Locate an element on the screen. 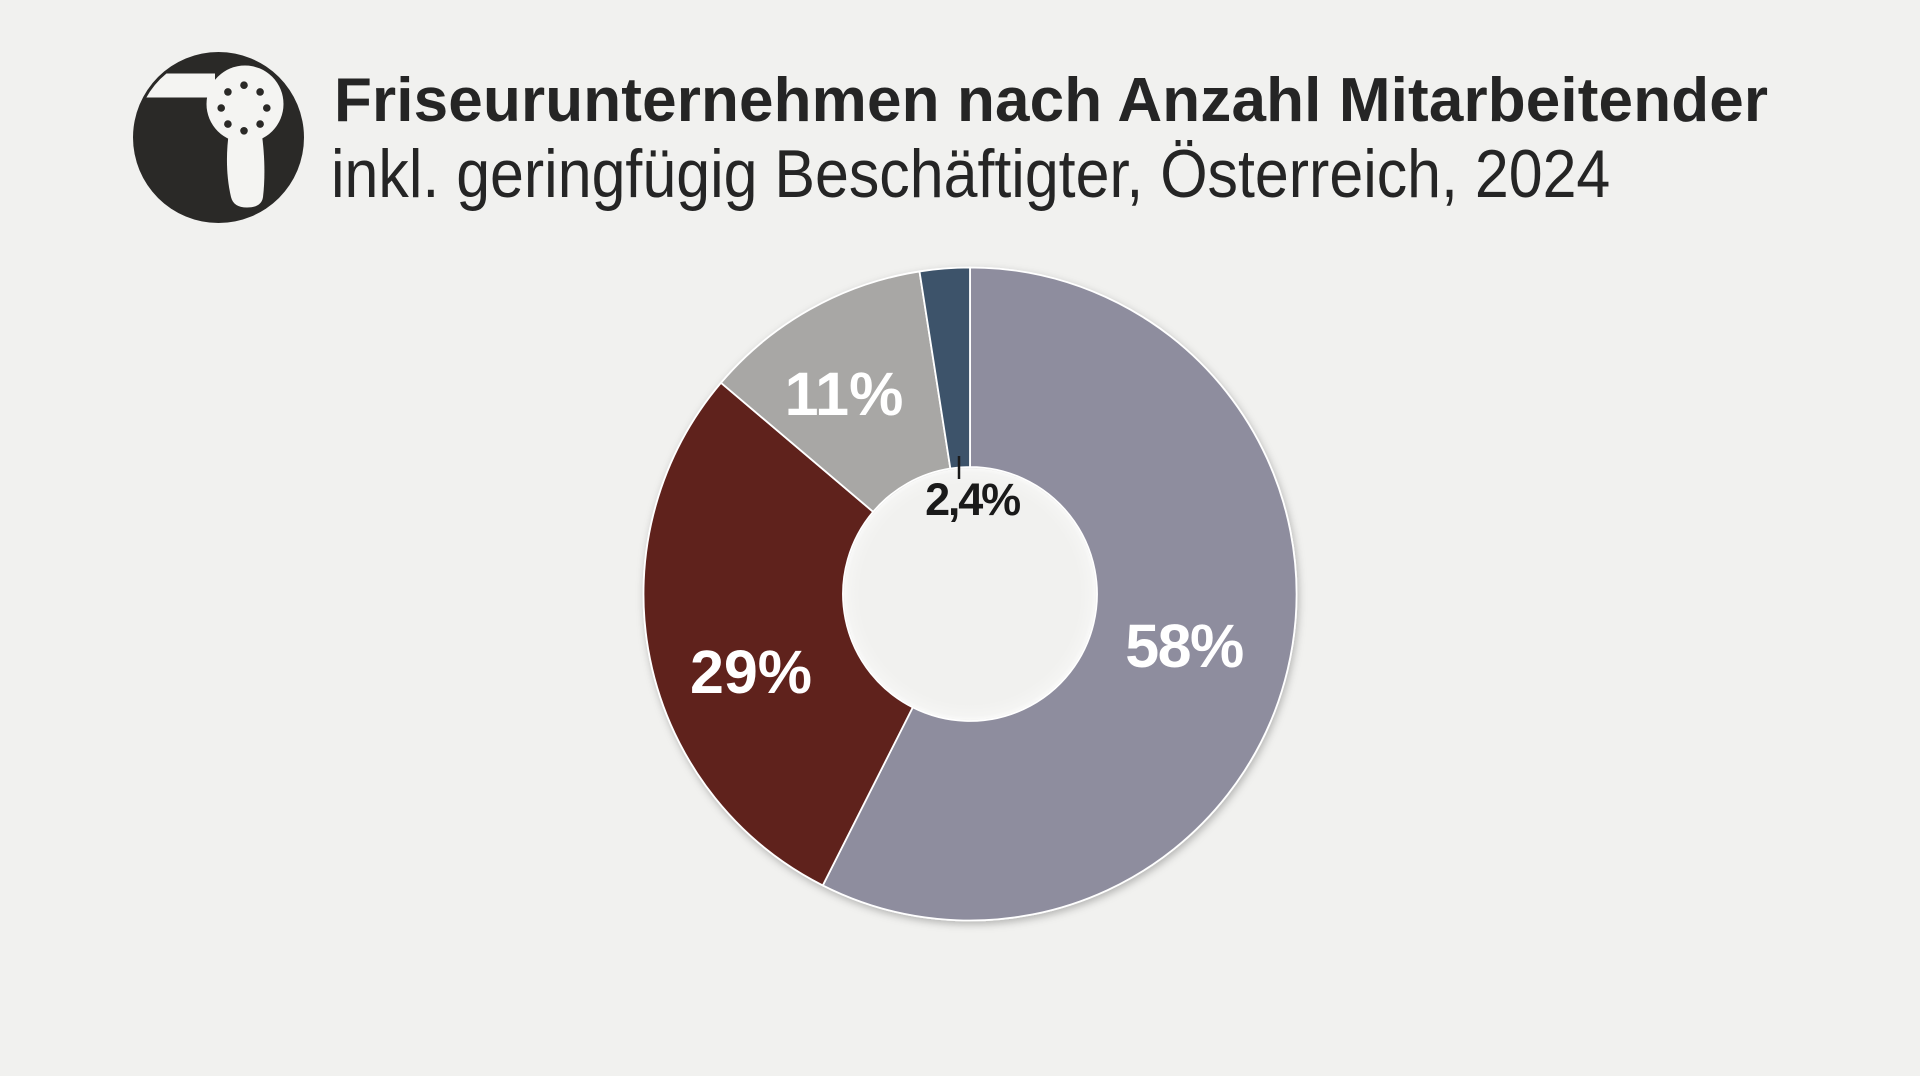 The width and height of the screenshot is (1920, 1076). svg-text: 11% is located at coordinates (844, 394).